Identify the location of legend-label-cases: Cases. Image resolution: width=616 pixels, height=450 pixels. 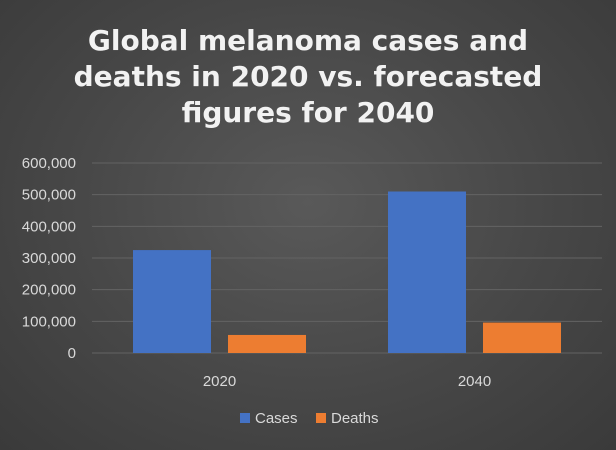
(276, 418).